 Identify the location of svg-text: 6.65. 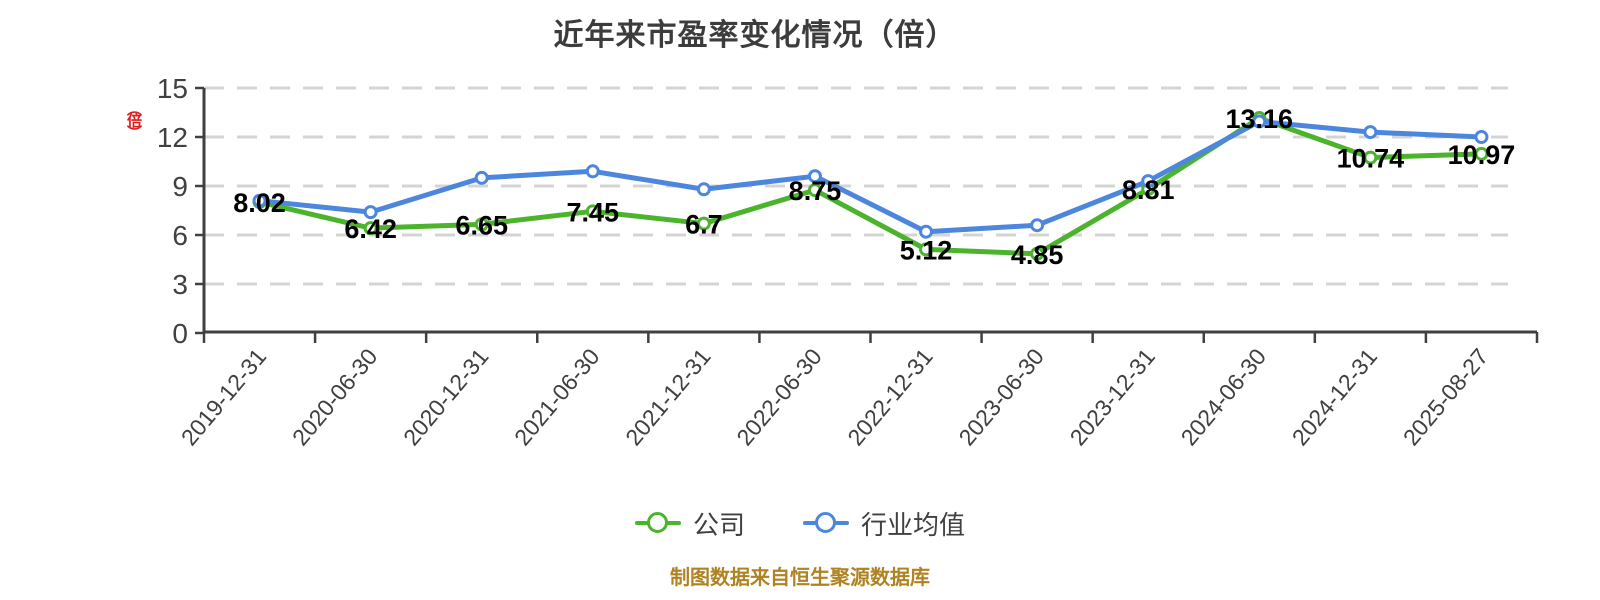
(481, 225).